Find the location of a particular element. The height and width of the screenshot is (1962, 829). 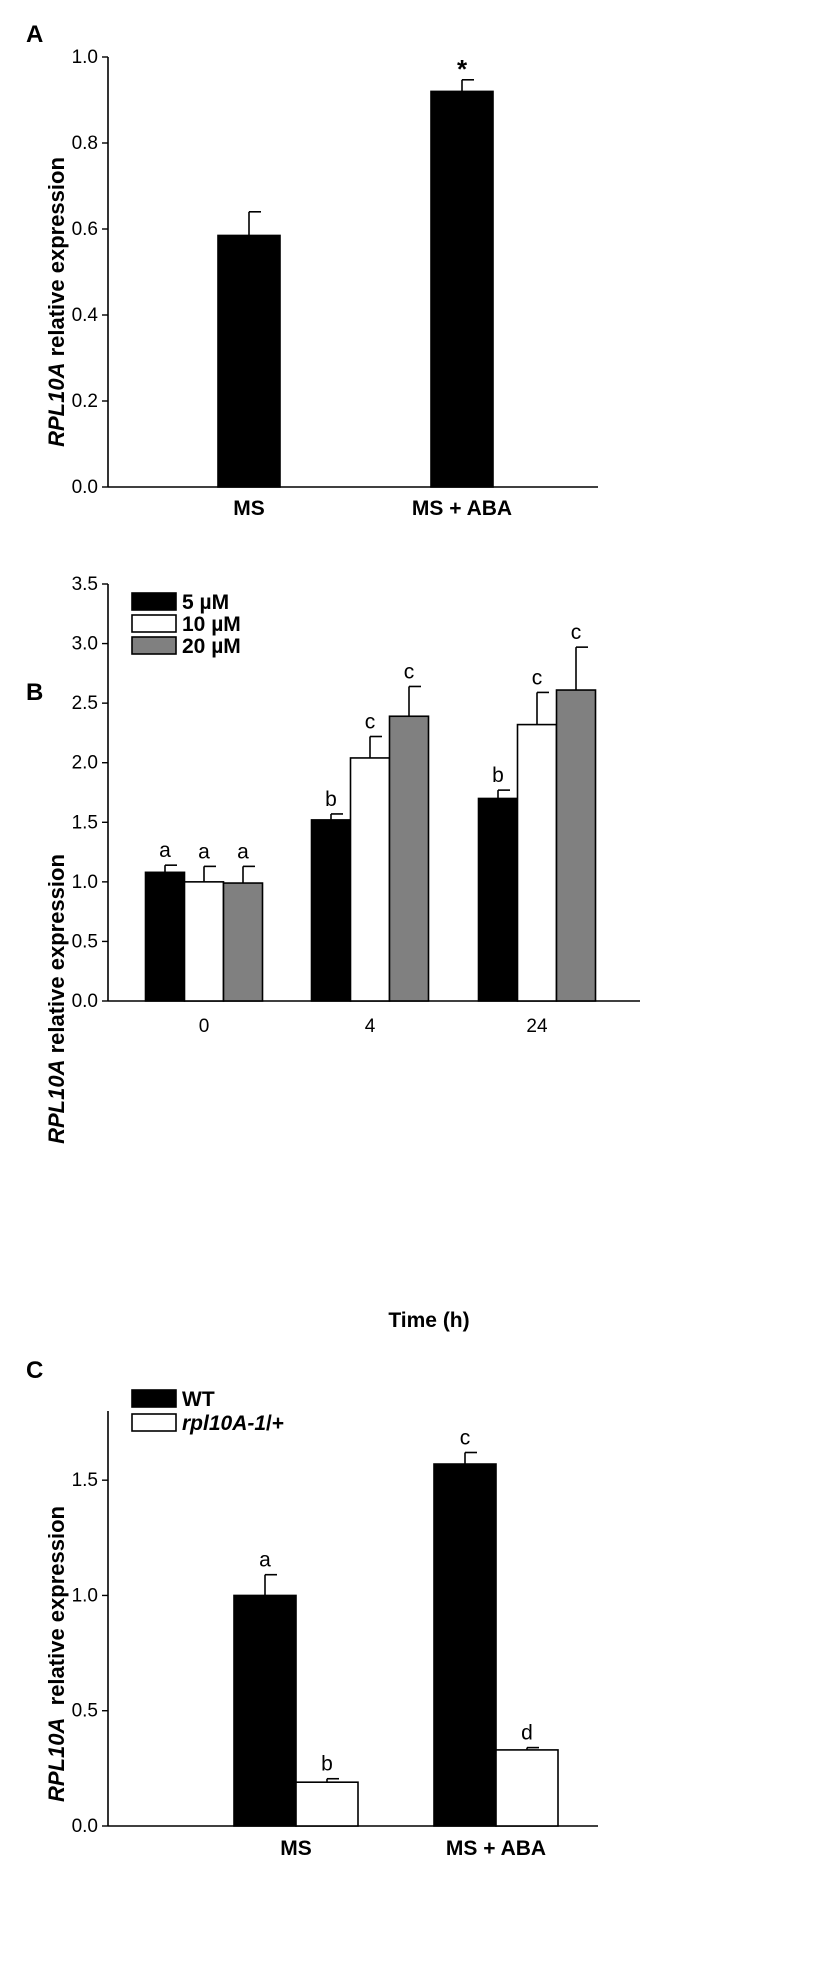

legend-label-text: 10 µM is located at coordinates (211, 624).